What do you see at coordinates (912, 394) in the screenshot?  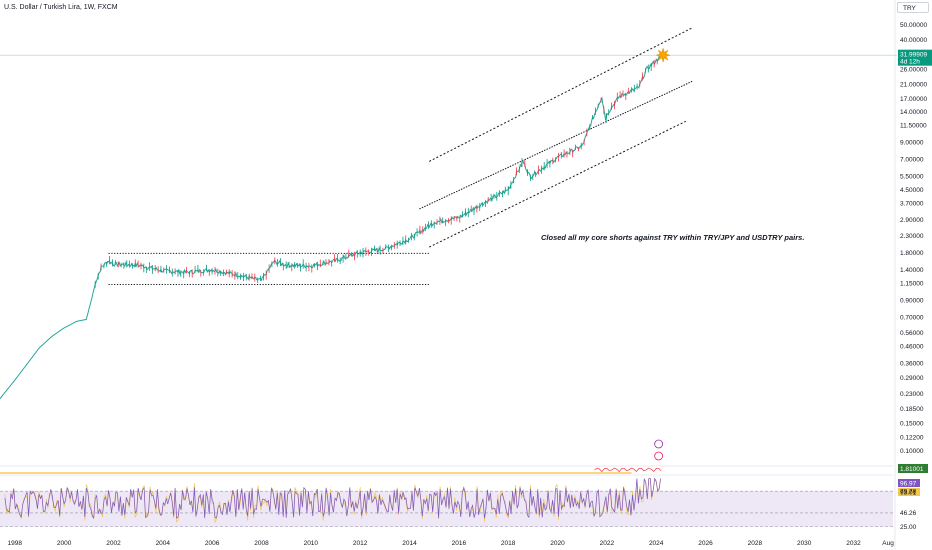 I see `y-tick-label: 0.23000` at bounding box center [912, 394].